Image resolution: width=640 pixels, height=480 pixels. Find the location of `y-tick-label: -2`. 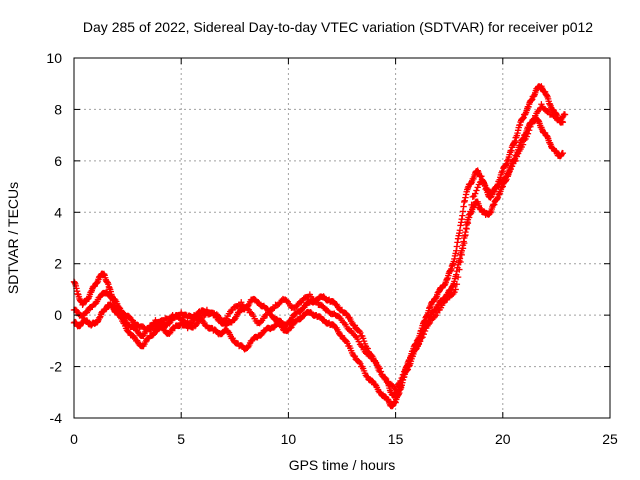

y-tick-label: -2 is located at coordinates (56, 367).